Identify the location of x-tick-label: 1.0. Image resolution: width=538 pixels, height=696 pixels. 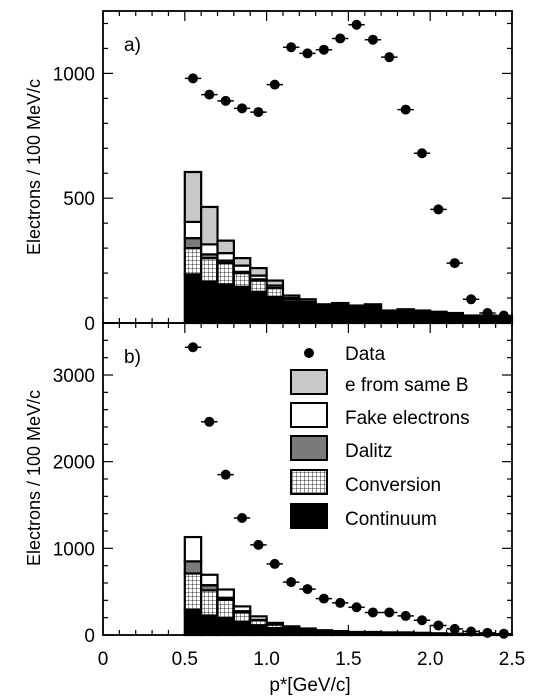
(266, 659).